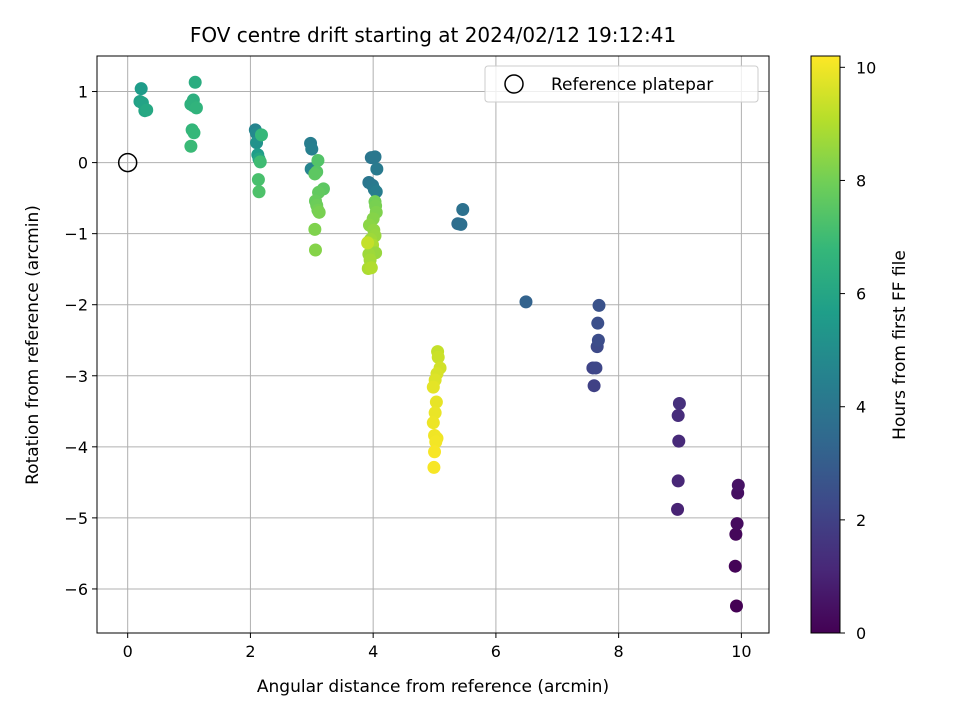  What do you see at coordinates (861, 407) in the screenshot?
I see `colorbar-tick-label: 4` at bounding box center [861, 407].